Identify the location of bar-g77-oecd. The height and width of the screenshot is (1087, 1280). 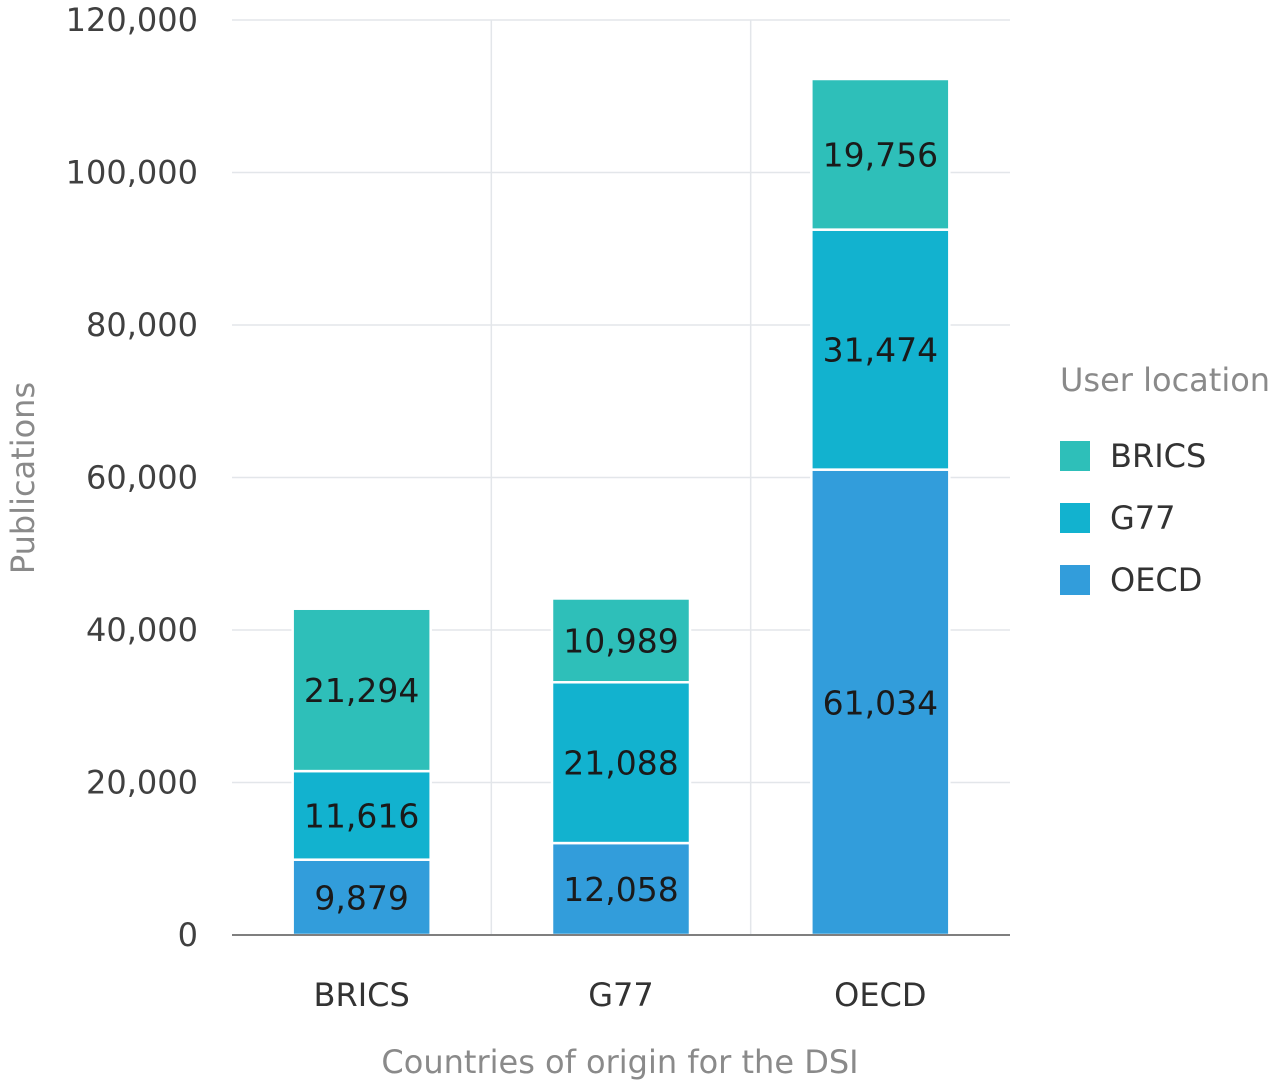
(880, 349).